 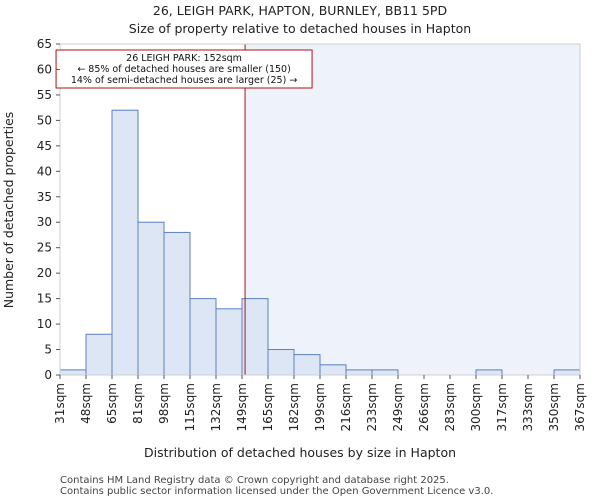 I want to click on y-tick-label: 60, so click(x=44, y=69).